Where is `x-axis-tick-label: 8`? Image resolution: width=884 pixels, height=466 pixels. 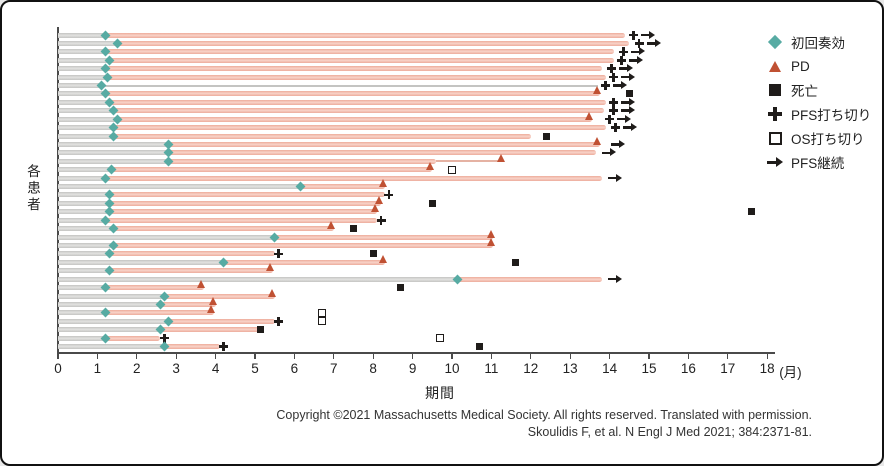 x-axis-tick-label: 8 is located at coordinates (373, 368).